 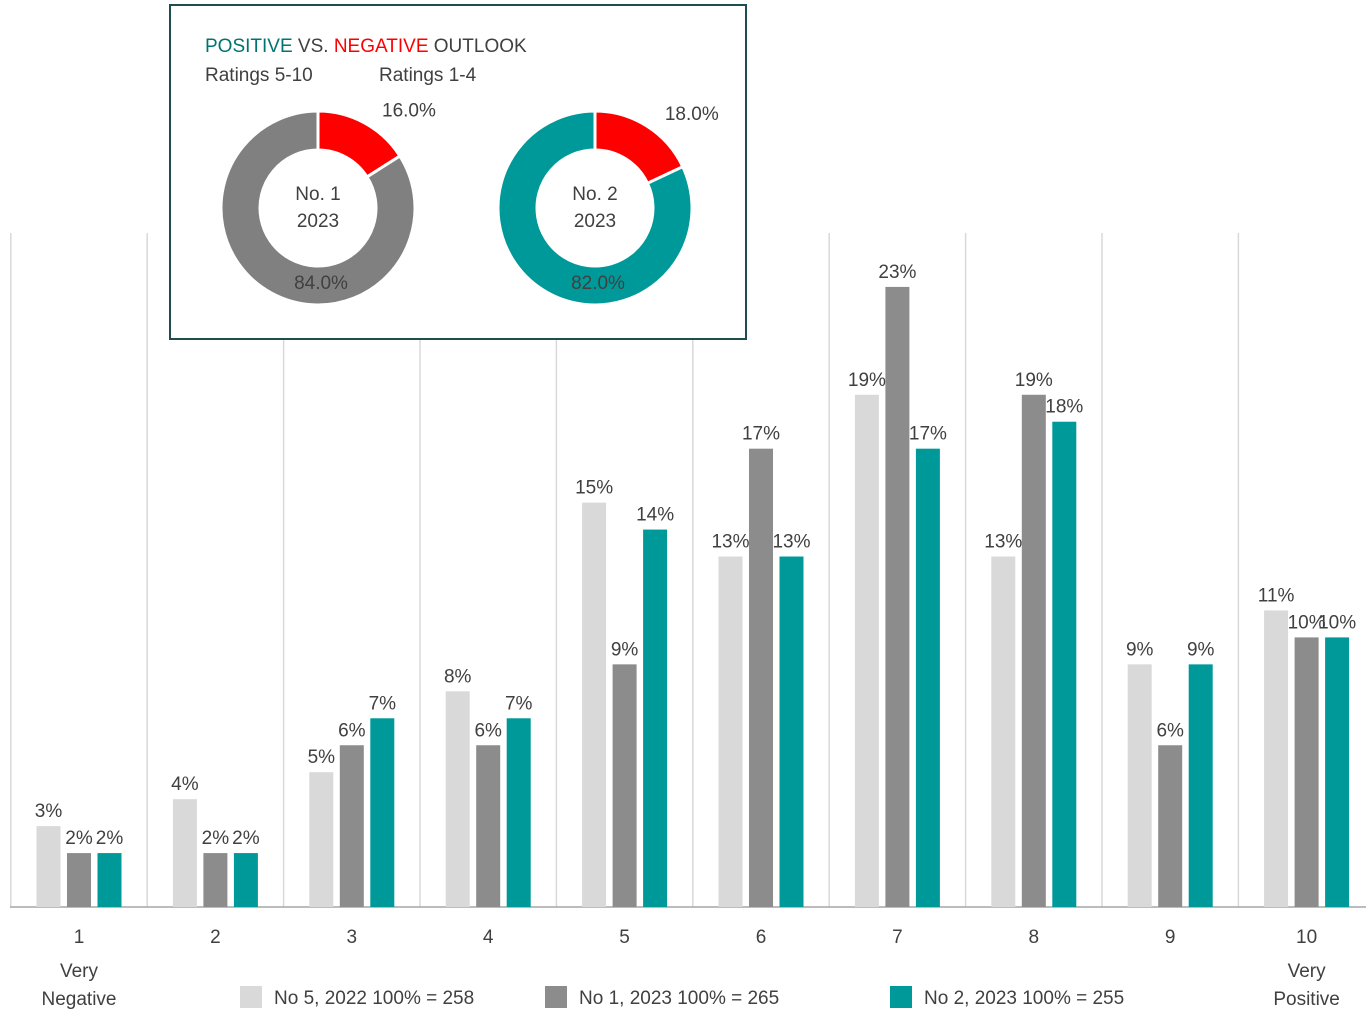 What do you see at coordinates (79, 999) in the screenshot?
I see `category-note: Negative` at bounding box center [79, 999].